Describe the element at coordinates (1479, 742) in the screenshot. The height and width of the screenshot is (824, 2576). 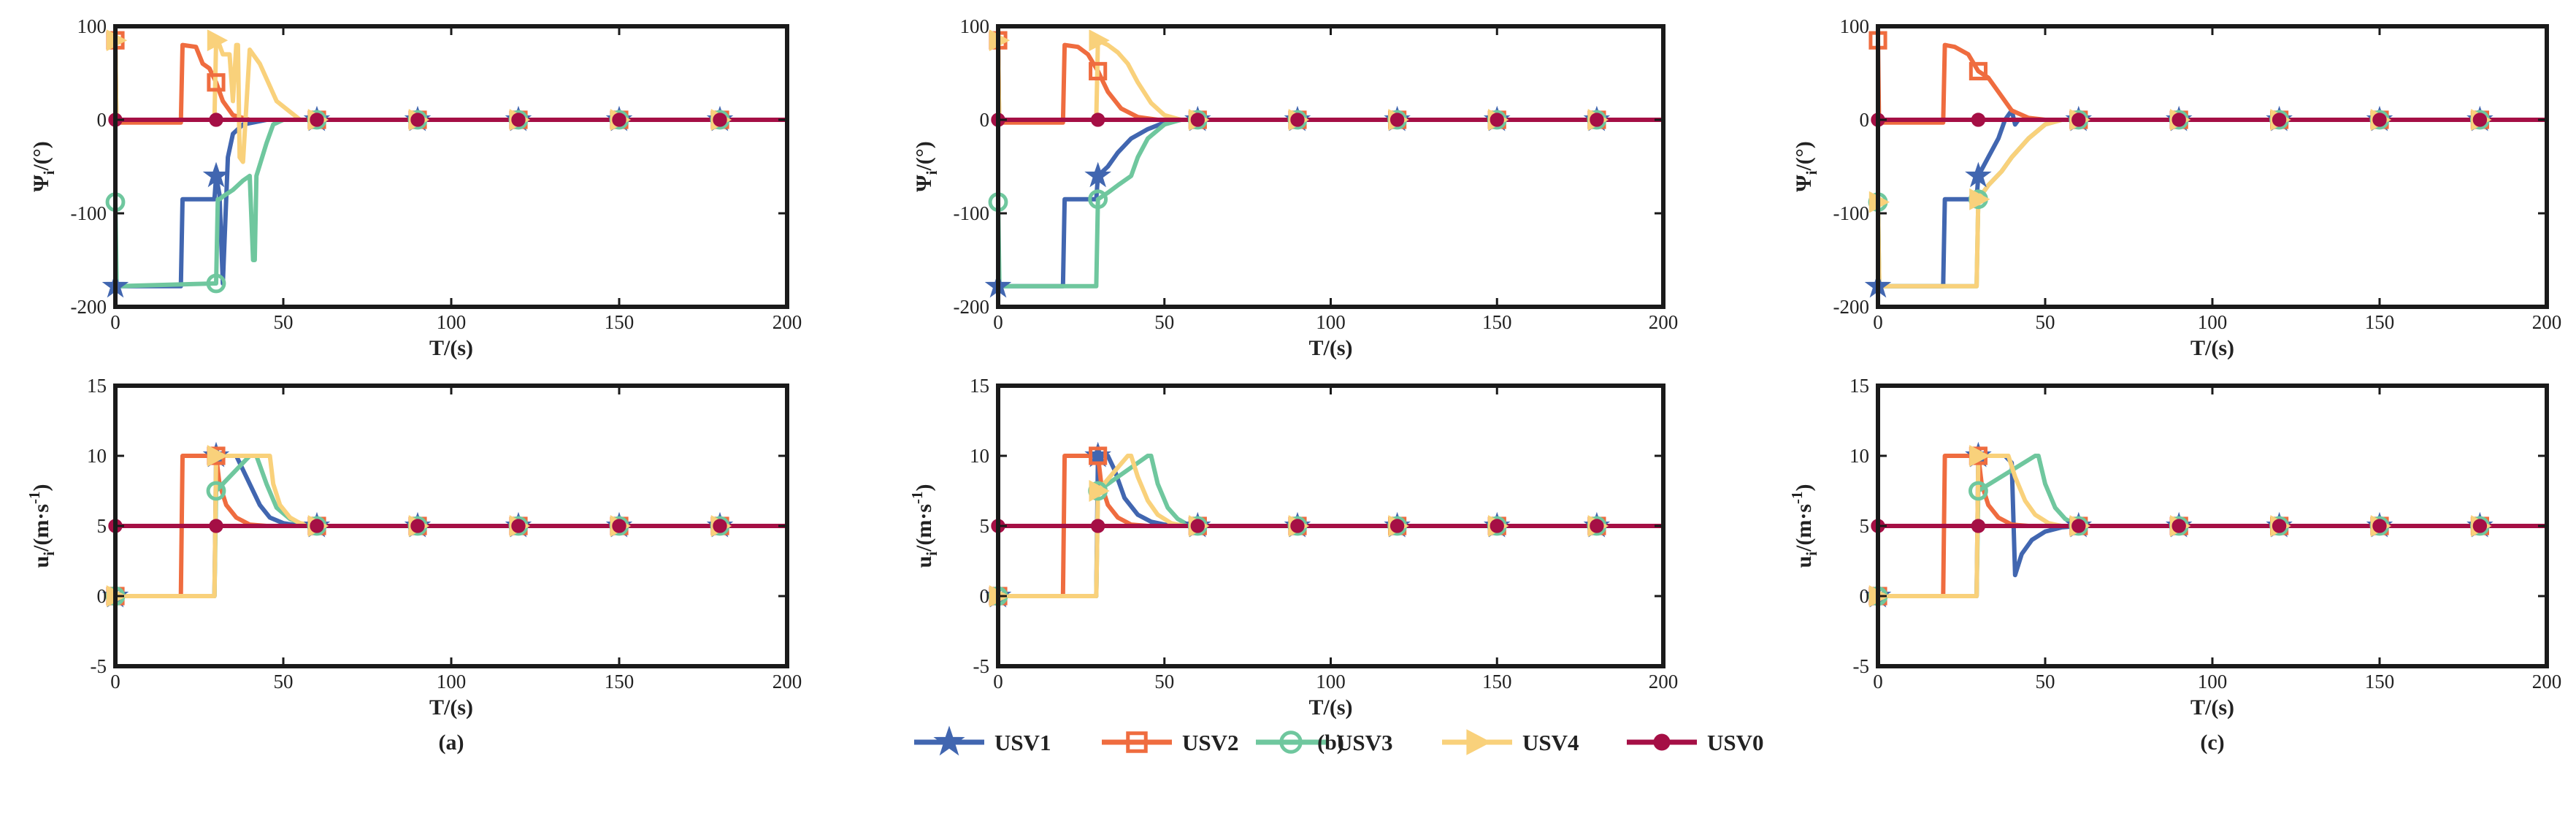
I see `legend-marker-usv4` at that location.